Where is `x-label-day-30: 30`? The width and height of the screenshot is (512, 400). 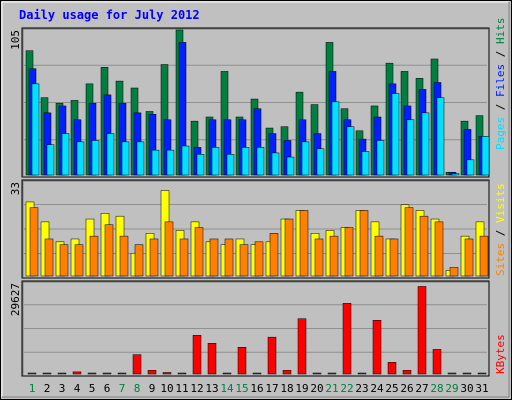 x-label-day-30: 30 is located at coordinates (466, 388).